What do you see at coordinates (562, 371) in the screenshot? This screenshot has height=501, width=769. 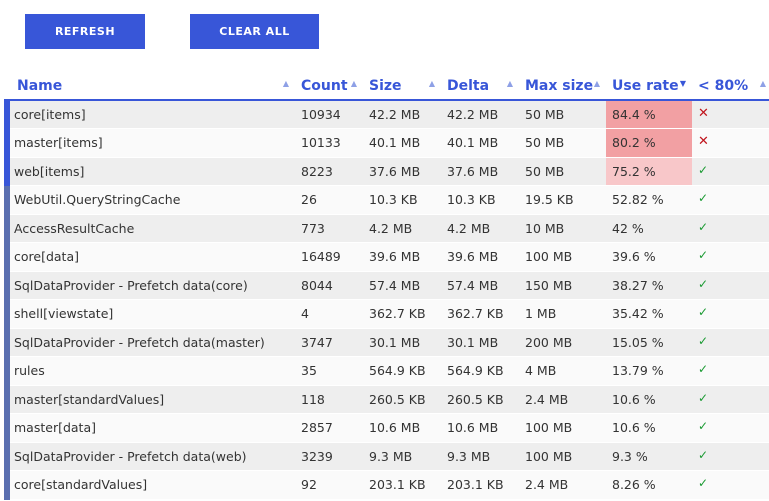 I see `cell-max-size: 4 MB` at bounding box center [562, 371].